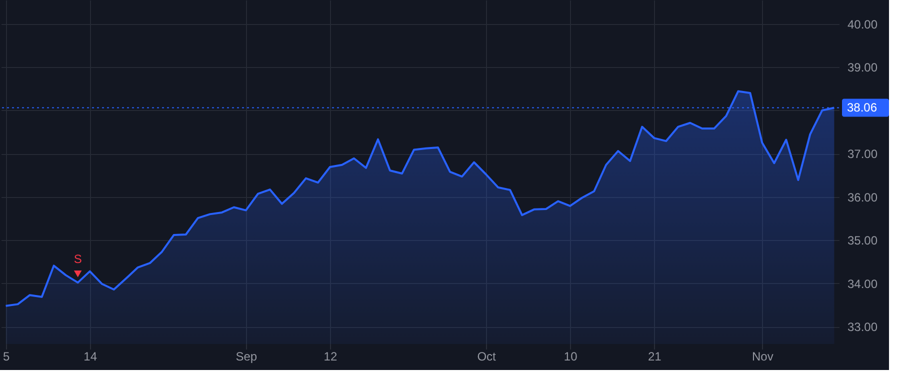 This screenshot has width=900, height=380. Describe the element at coordinates (863, 154) in the screenshot. I see `y-tick-label: 37.00` at that location.